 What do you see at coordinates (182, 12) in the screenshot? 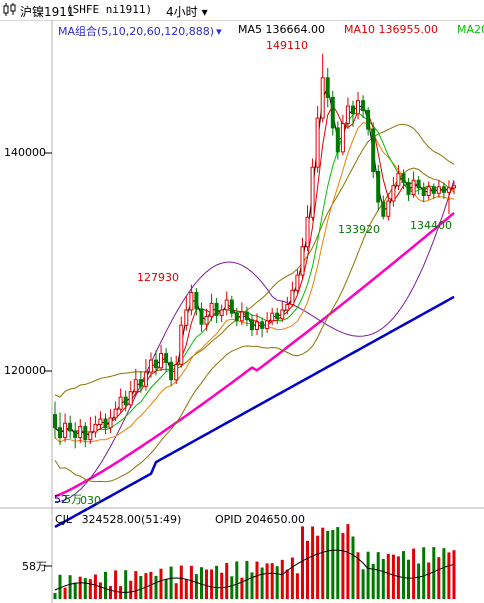
I see `period-label: 4小时` at bounding box center [182, 12].